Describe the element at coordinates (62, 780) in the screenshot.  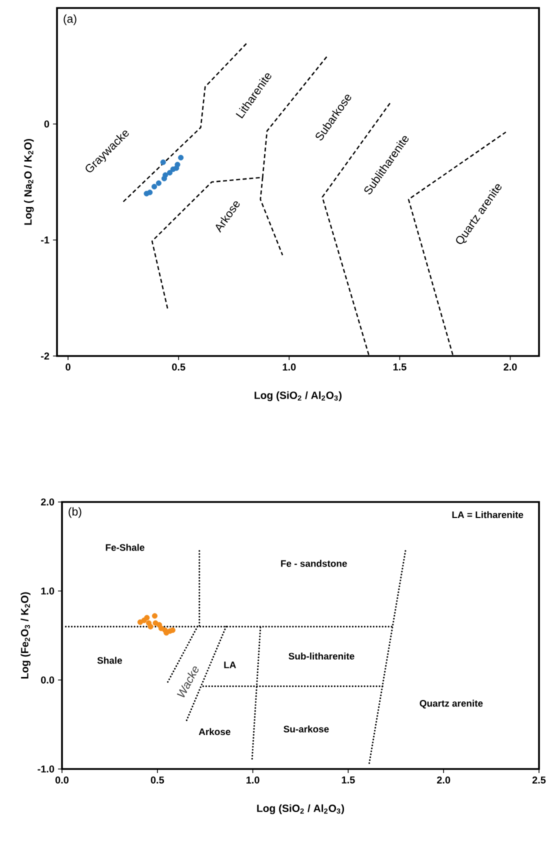
I see `x-tick-label: 0.0` at that location.